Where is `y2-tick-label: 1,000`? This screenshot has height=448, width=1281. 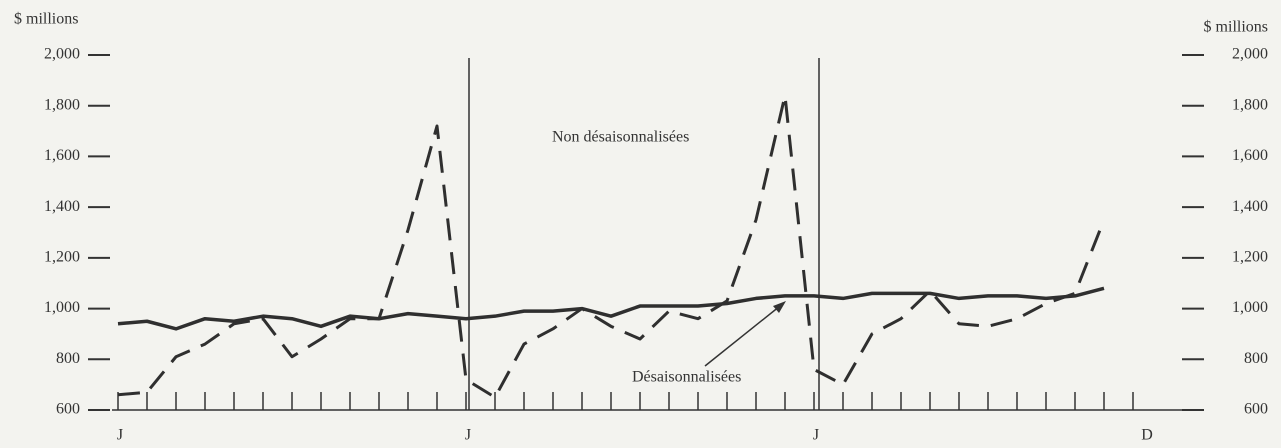
y2-tick-label: 1,000 is located at coordinates (1250, 307).